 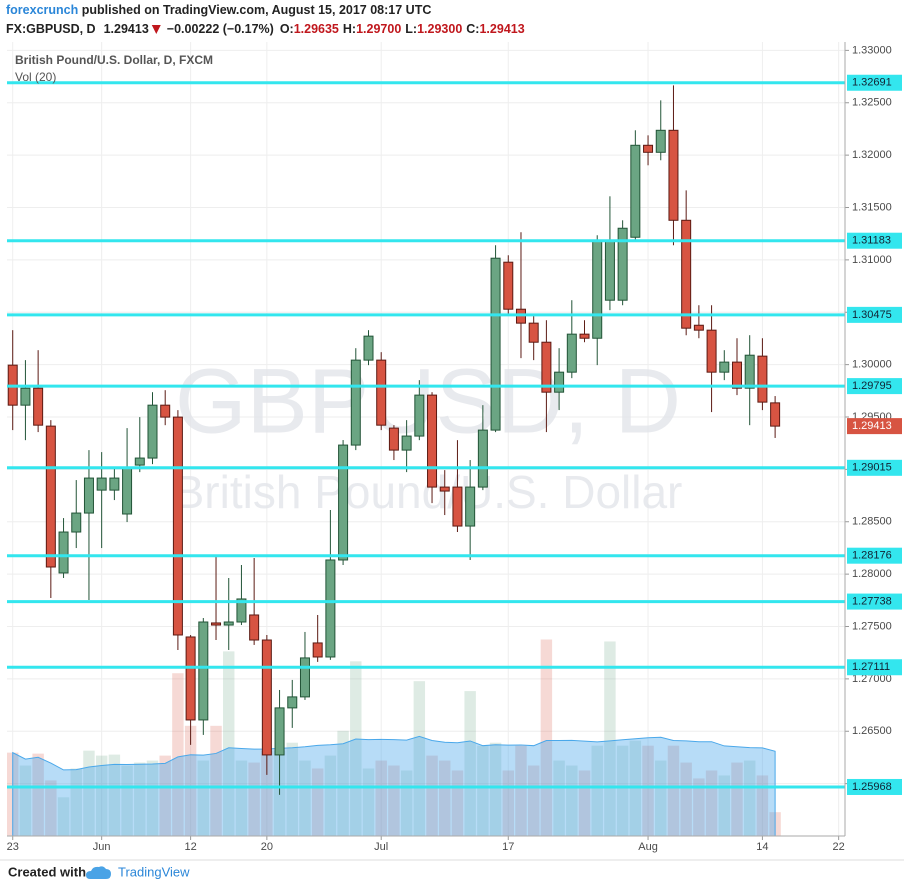 What do you see at coordinates (267, 847) in the screenshot?
I see `x-tick-label: 20` at bounding box center [267, 847].